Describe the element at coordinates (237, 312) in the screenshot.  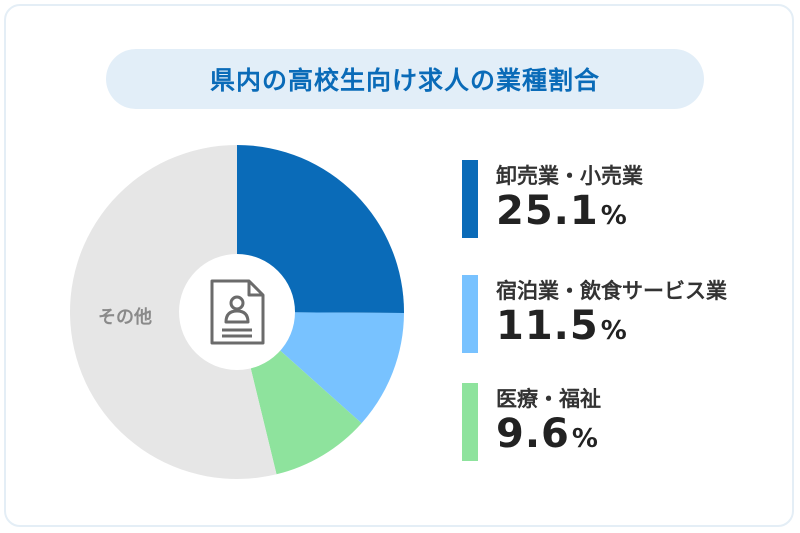
I see `document-person-icon` at that location.